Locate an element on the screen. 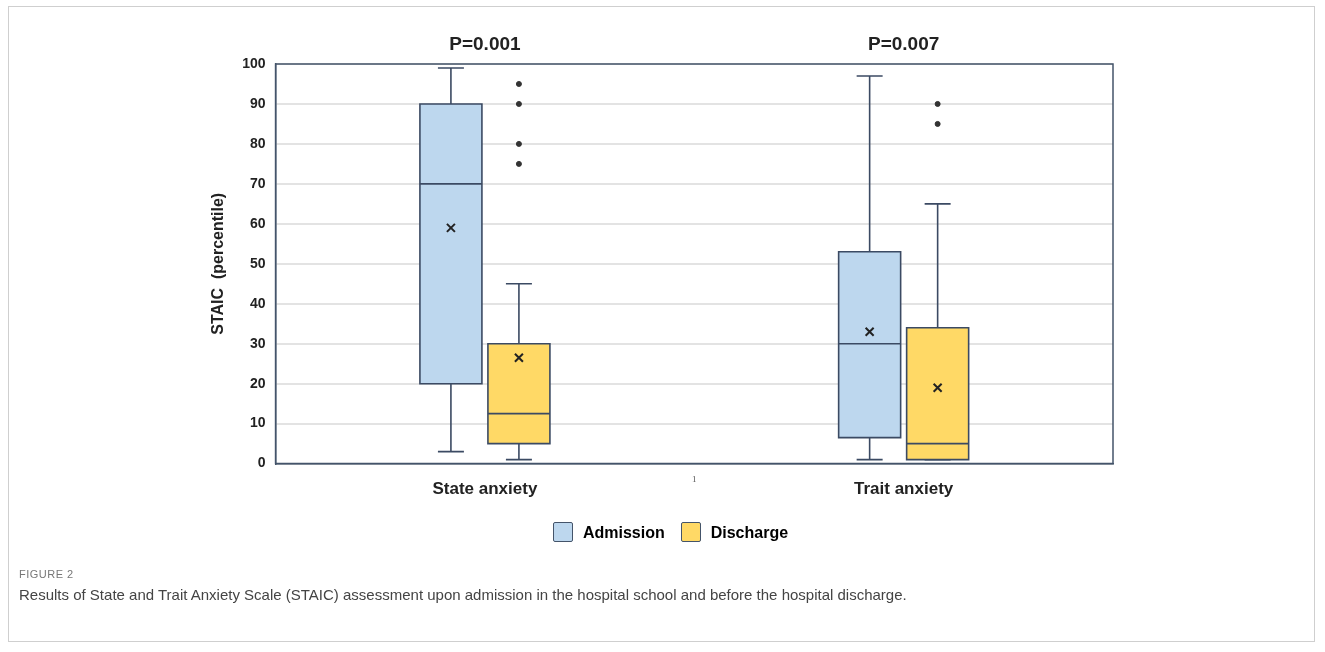 This screenshot has height=652, width=1325. x-tick-label: State anxiety is located at coordinates (485, 489).